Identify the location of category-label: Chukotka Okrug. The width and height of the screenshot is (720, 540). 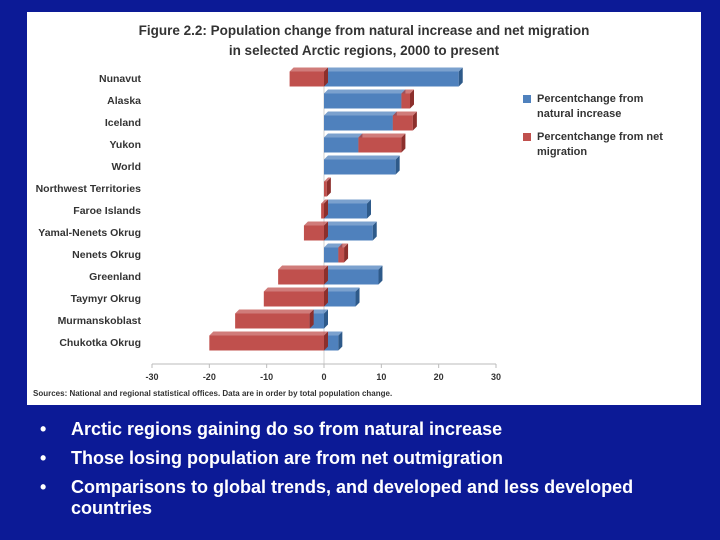
(100, 343).